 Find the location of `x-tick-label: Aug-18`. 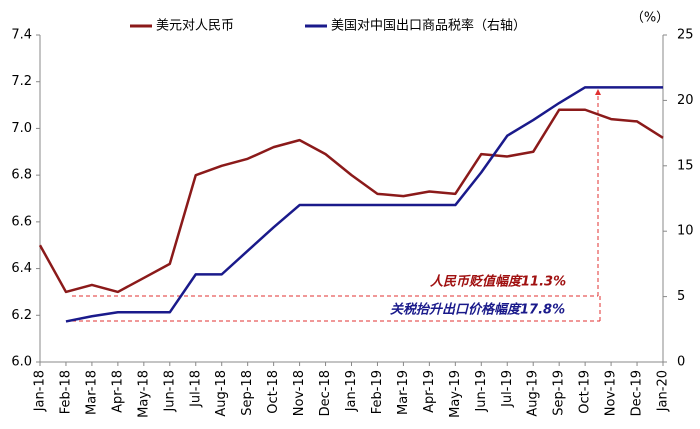

x-tick-label: Aug-18 is located at coordinates (221, 393).